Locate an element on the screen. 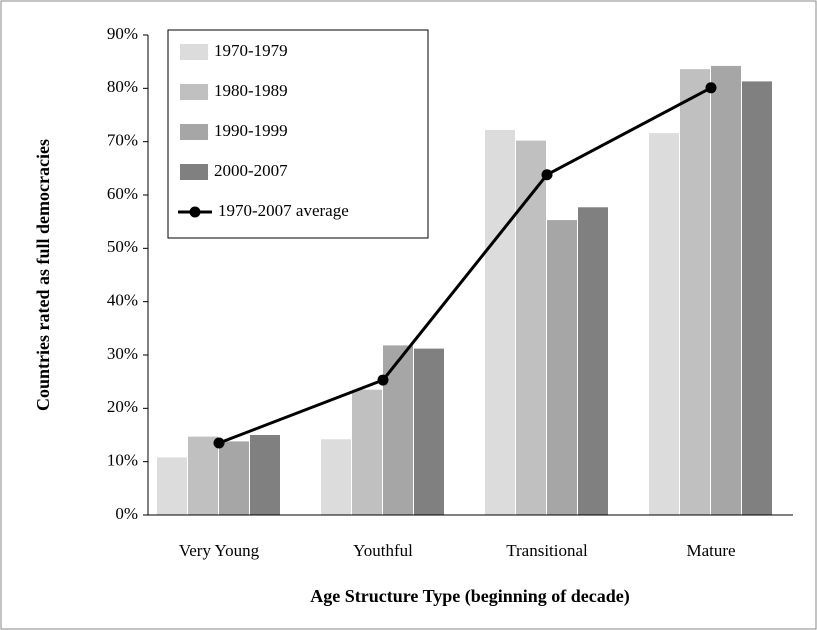  y-tick-label: 30% is located at coordinates (122, 353).